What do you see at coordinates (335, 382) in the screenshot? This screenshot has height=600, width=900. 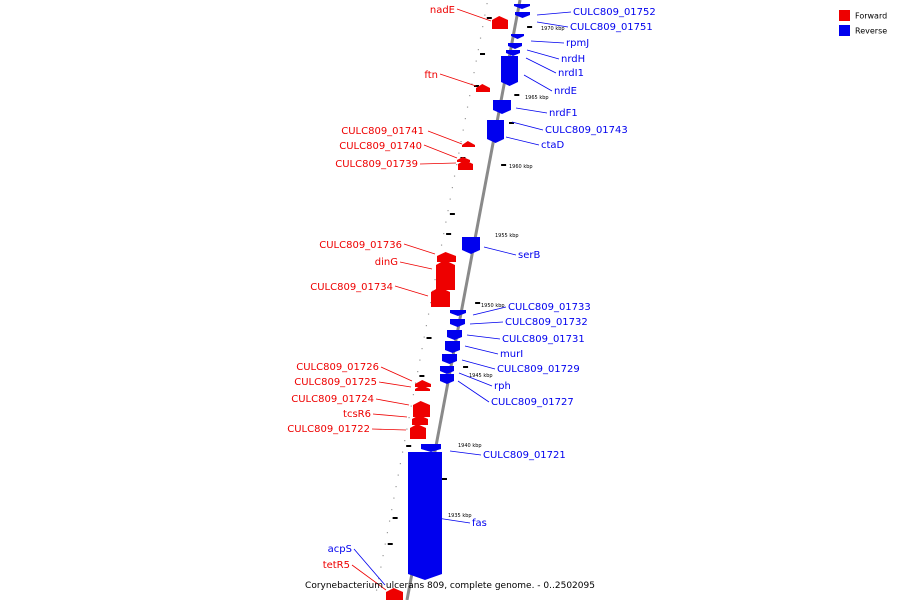 I see `gene-label-culc809_01725: CULC809_01725` at bounding box center [335, 382].